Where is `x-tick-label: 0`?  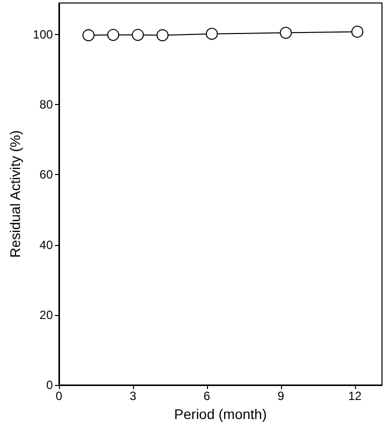 x-tick-label: 0 is located at coordinates (59, 396).